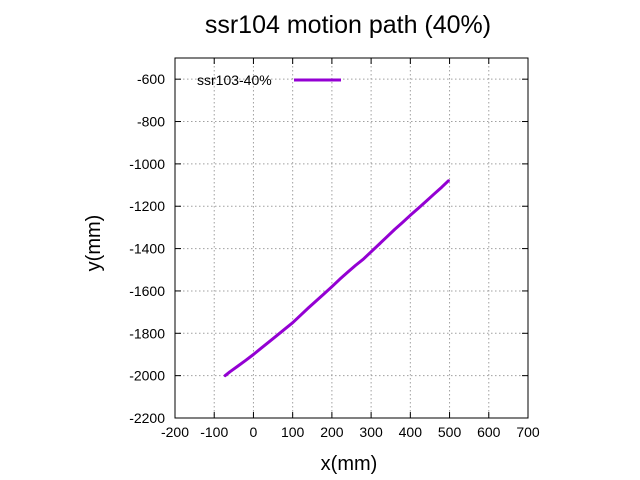  What do you see at coordinates (151, 122) in the screenshot?
I see `y-tick-label: -800` at bounding box center [151, 122].